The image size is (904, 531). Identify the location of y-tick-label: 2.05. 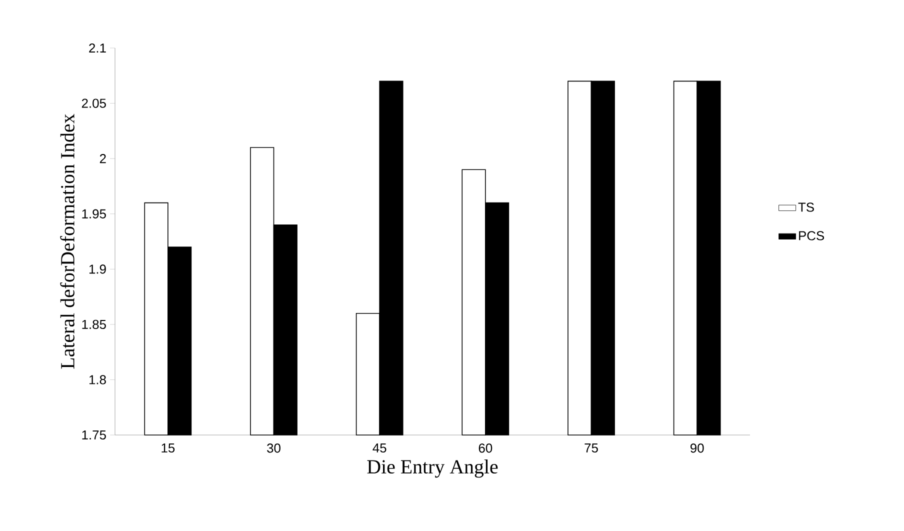
(94, 103).